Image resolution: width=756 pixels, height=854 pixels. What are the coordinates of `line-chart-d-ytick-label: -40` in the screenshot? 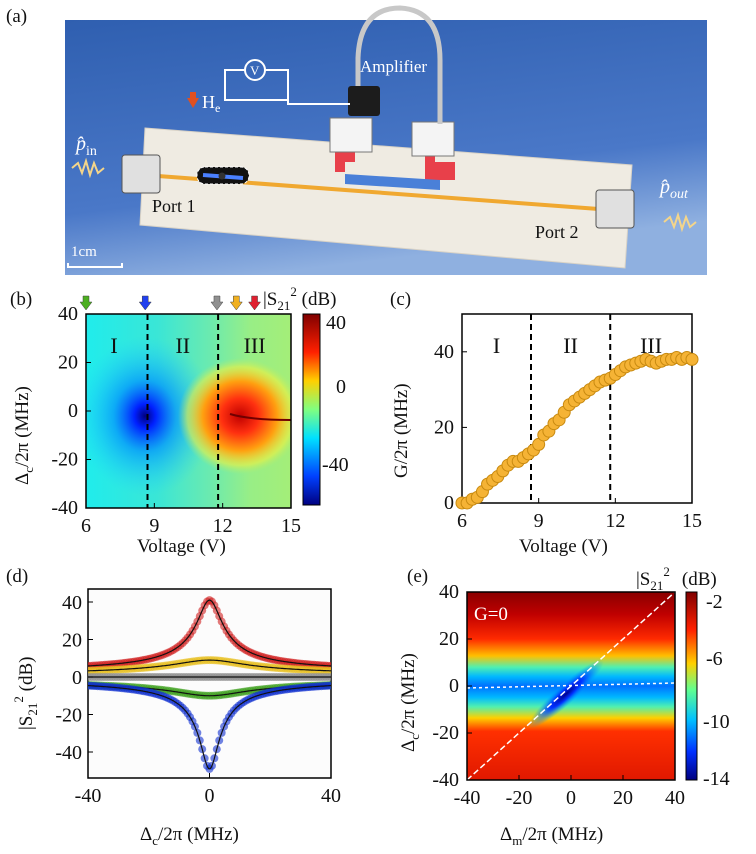 It's located at (68, 753).